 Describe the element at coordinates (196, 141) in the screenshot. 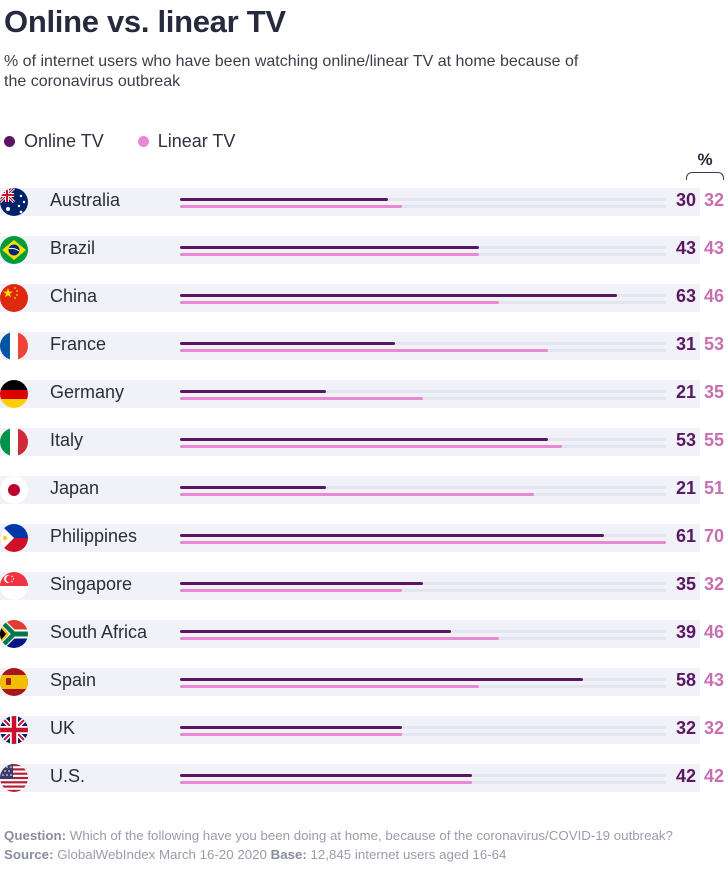

I see `legend-label-linear: Linear TV` at that location.